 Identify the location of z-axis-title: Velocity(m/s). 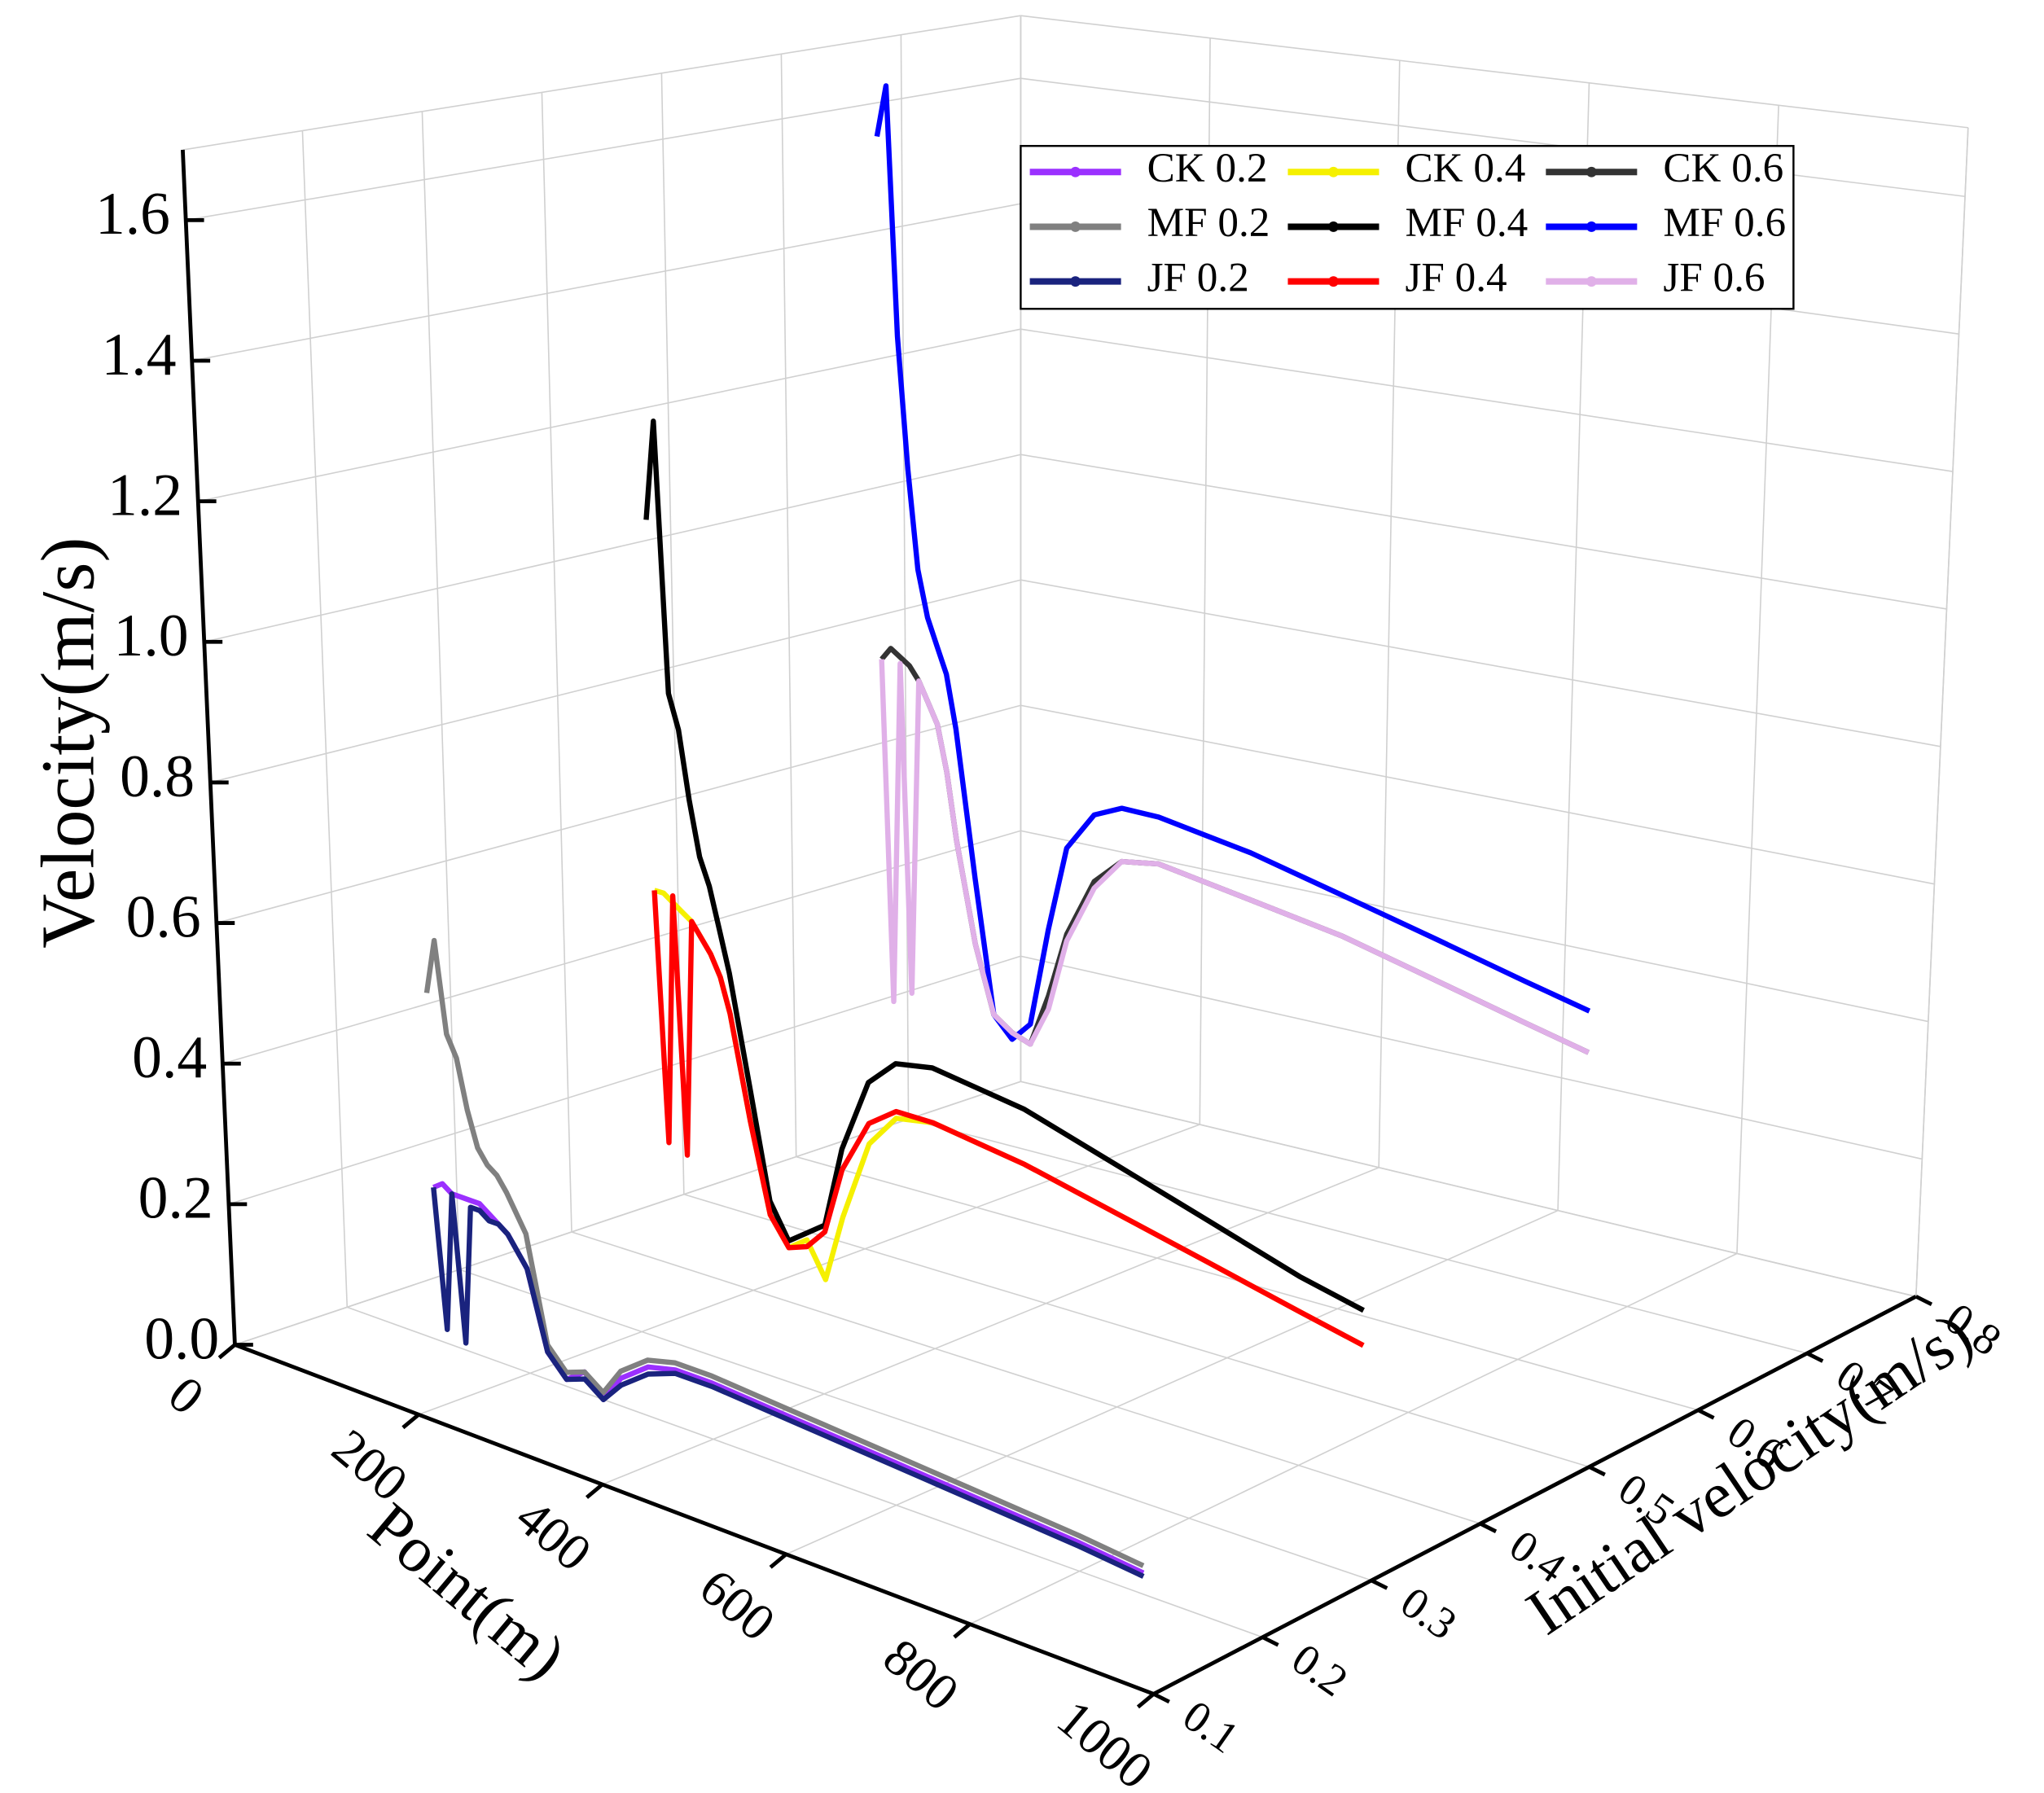
(68, 743).